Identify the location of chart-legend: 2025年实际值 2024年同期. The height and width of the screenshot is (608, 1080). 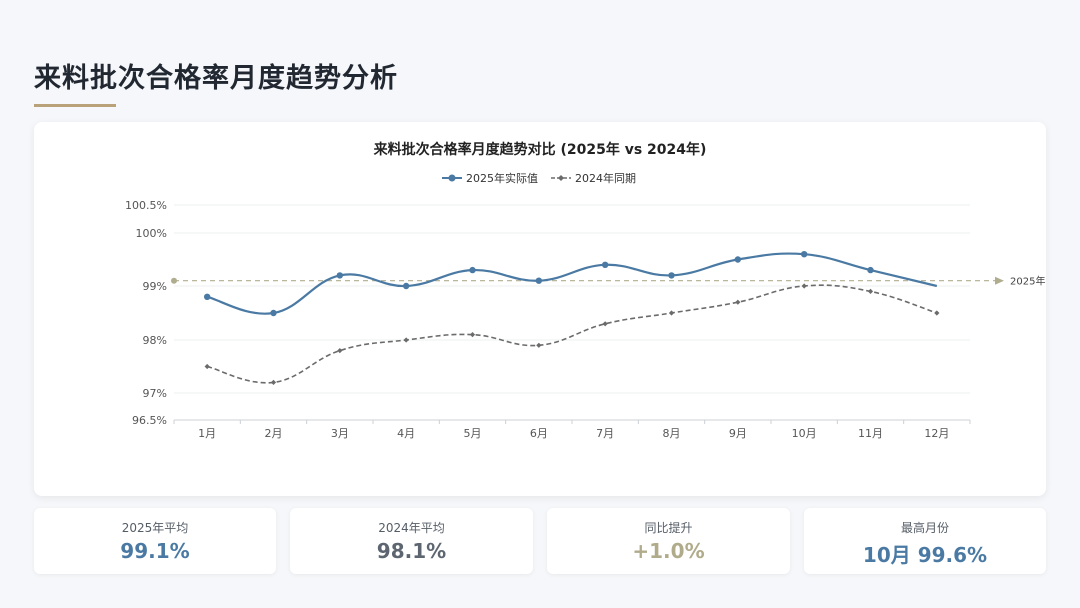
(539, 178).